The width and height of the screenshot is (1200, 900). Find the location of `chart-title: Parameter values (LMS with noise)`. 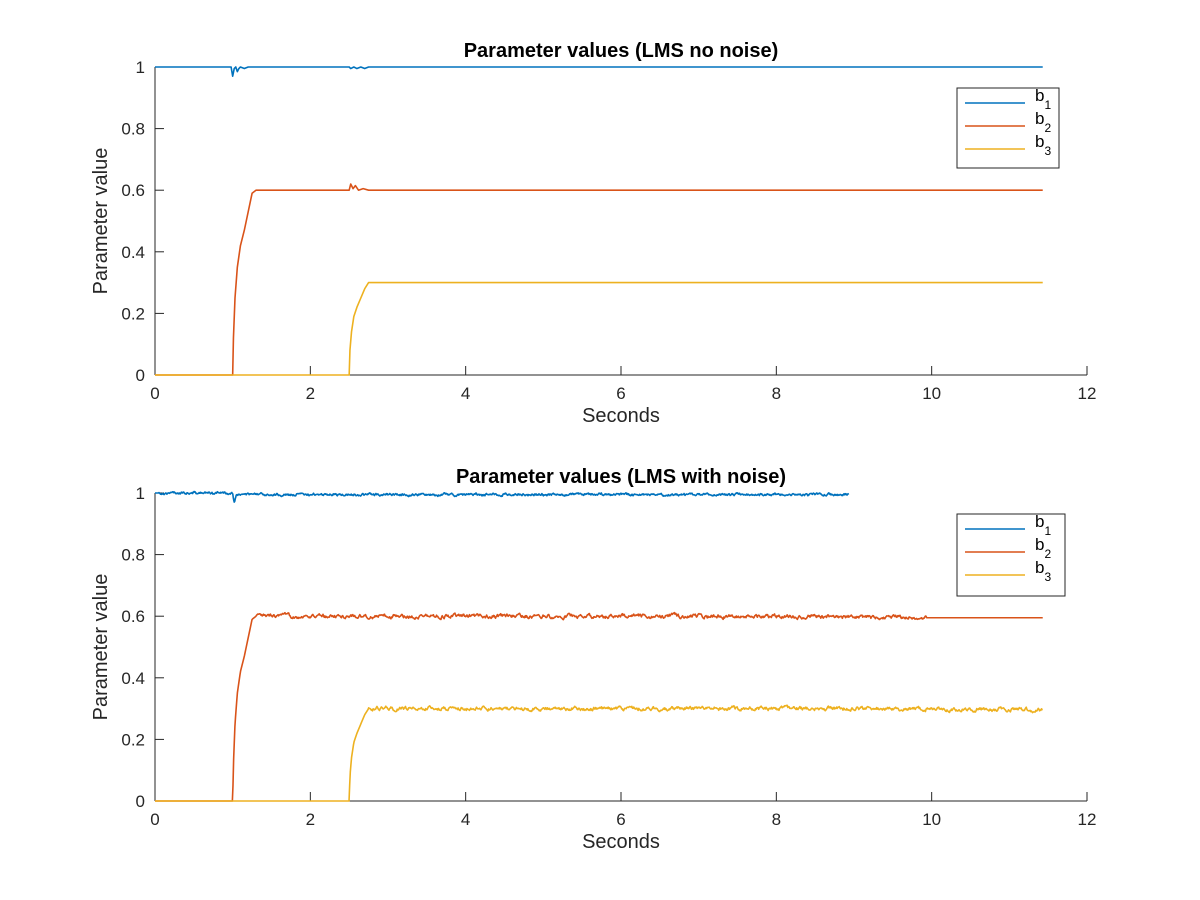

chart-title: Parameter values (LMS with noise) is located at coordinates (621, 477).